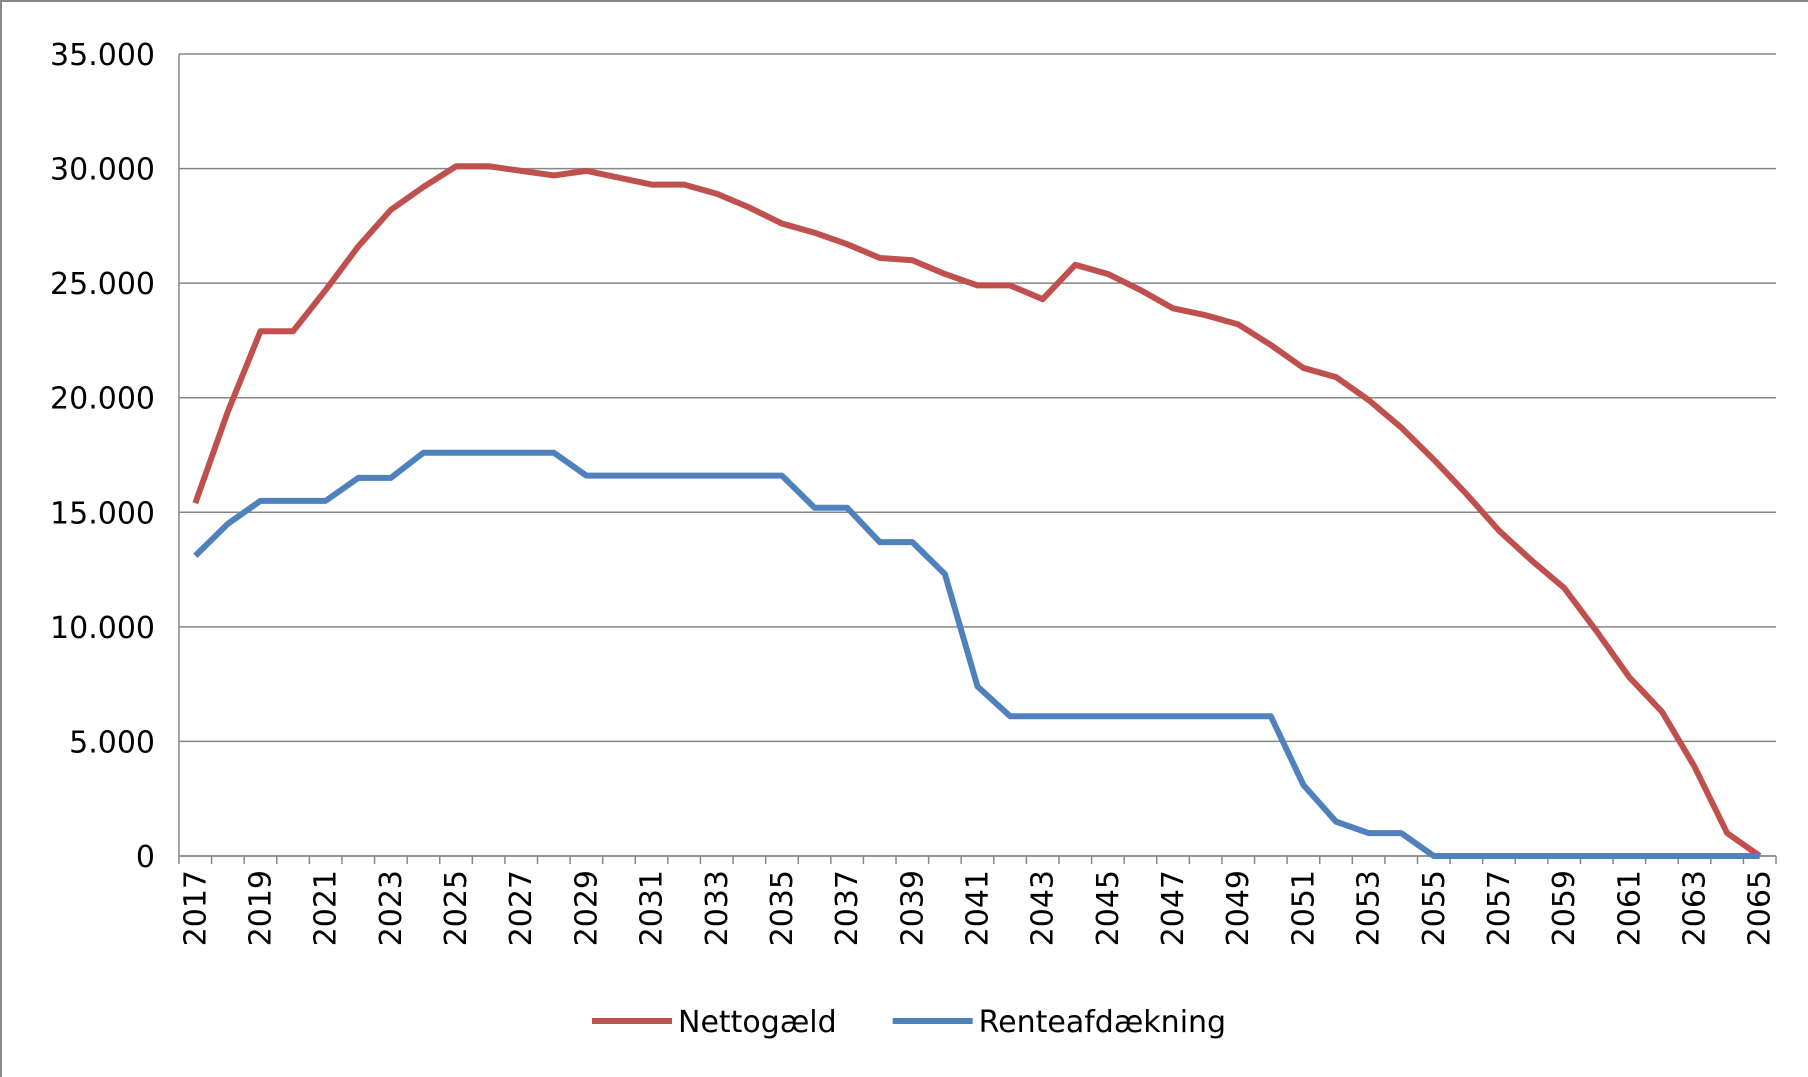  What do you see at coordinates (782, 908) in the screenshot?
I see `x-tick-label: 2035` at bounding box center [782, 908].